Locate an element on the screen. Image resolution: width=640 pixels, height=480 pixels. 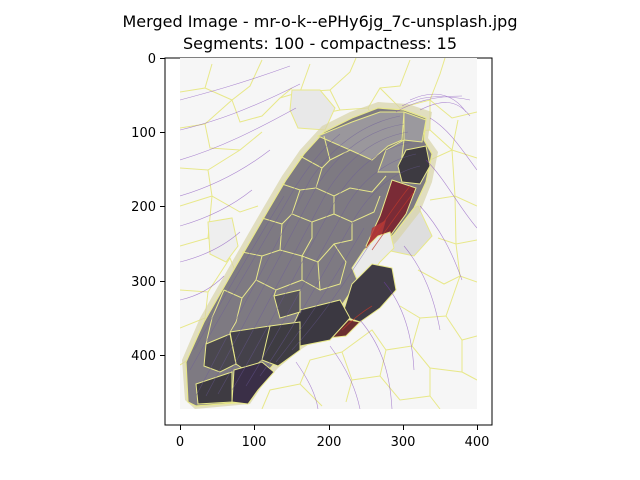
finger-tip-segment is located at coordinates (414, 165).